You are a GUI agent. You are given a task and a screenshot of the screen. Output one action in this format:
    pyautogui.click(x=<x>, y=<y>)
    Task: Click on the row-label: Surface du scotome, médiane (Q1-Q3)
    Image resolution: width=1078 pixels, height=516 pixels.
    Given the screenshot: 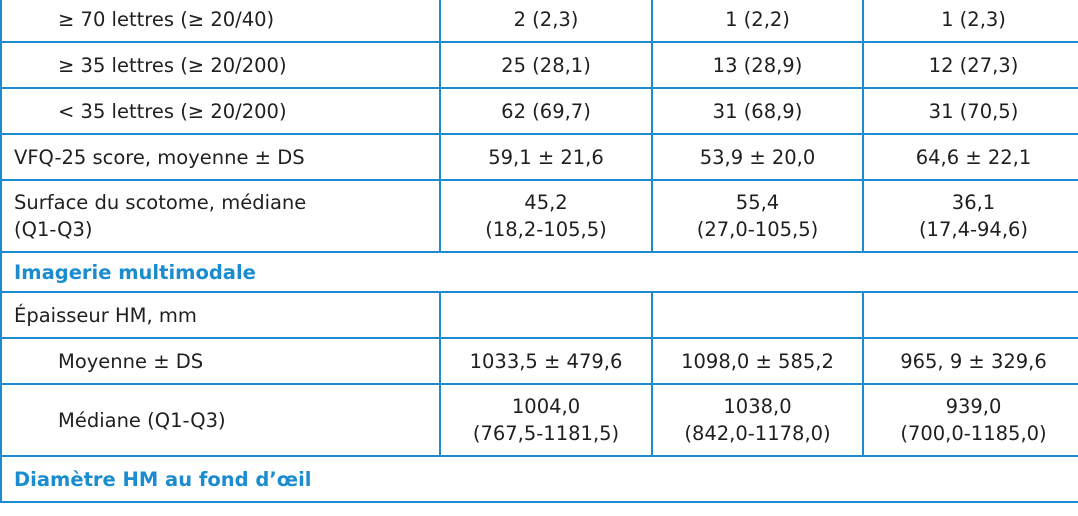 What is the action you would take?
    pyautogui.click(x=220, y=216)
    